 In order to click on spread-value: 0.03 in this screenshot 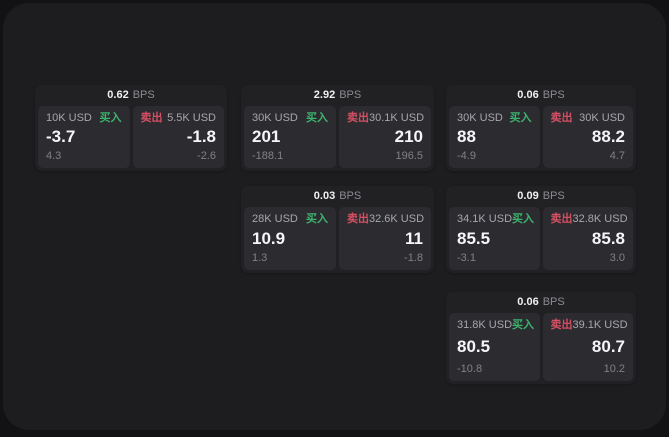, I will do `click(324, 196)`.